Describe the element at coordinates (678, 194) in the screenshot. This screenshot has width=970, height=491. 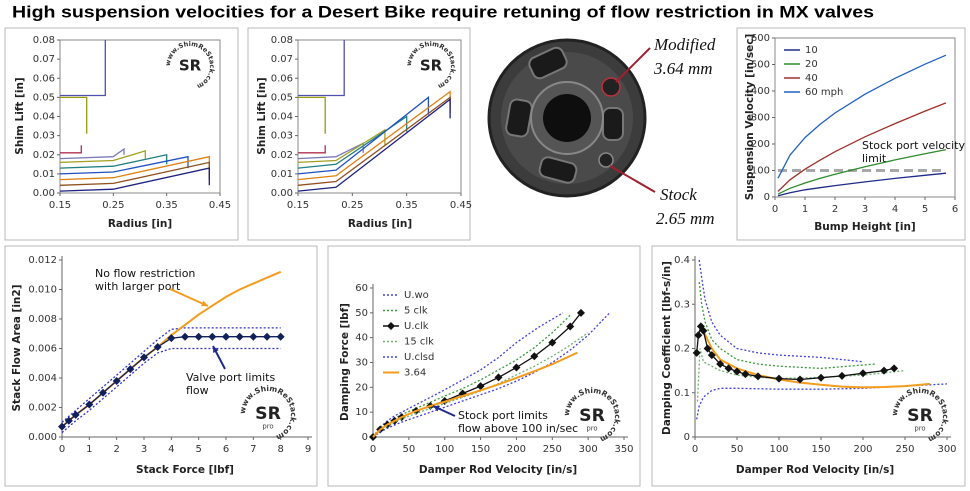
I see `photo-label: Stock` at that location.